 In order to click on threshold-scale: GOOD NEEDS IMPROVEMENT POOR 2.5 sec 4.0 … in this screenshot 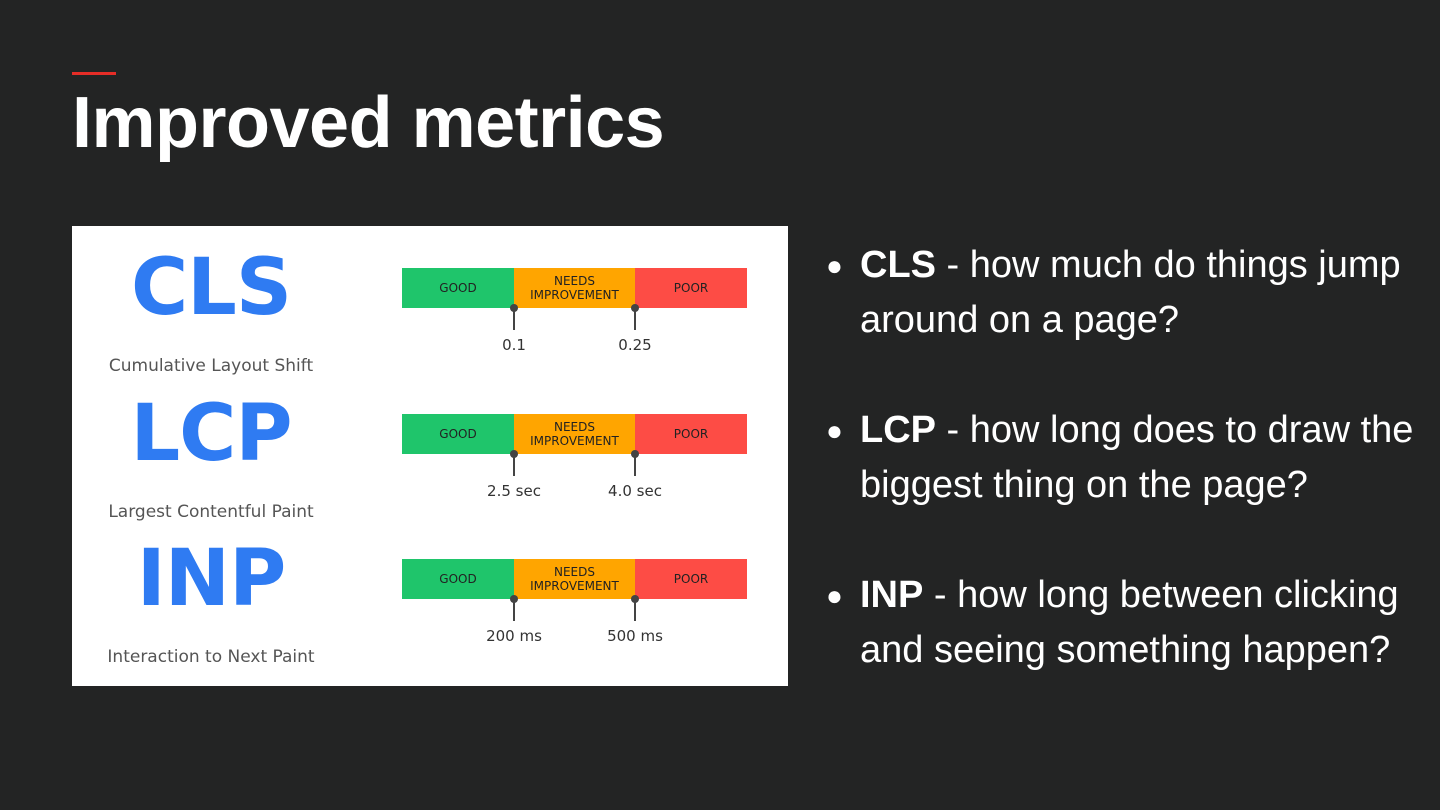, I will do `click(574, 457)`.